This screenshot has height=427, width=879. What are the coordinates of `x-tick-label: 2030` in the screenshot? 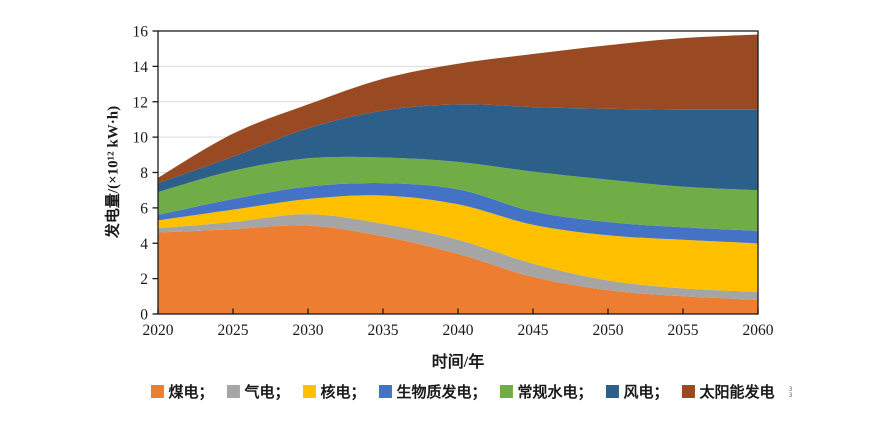 It's located at (308, 330).